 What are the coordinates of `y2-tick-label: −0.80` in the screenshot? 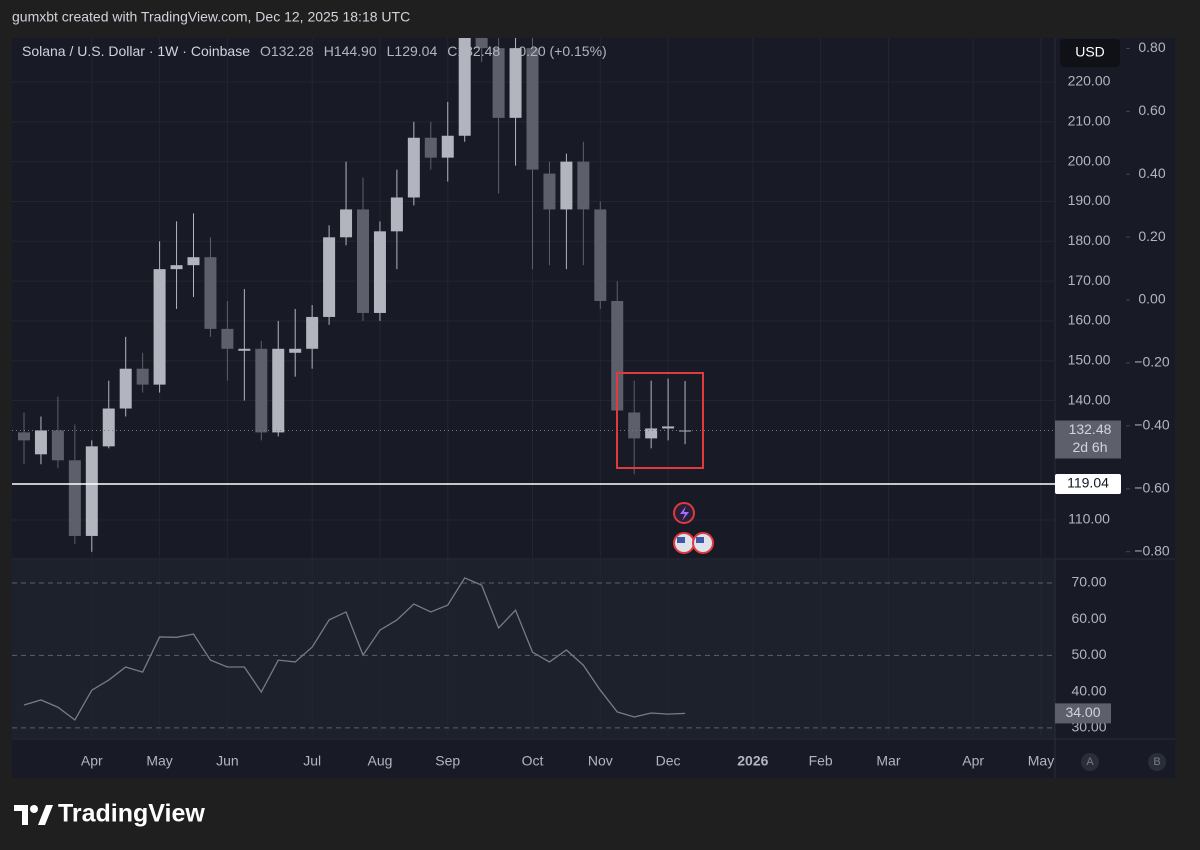 It's located at (1152, 550).